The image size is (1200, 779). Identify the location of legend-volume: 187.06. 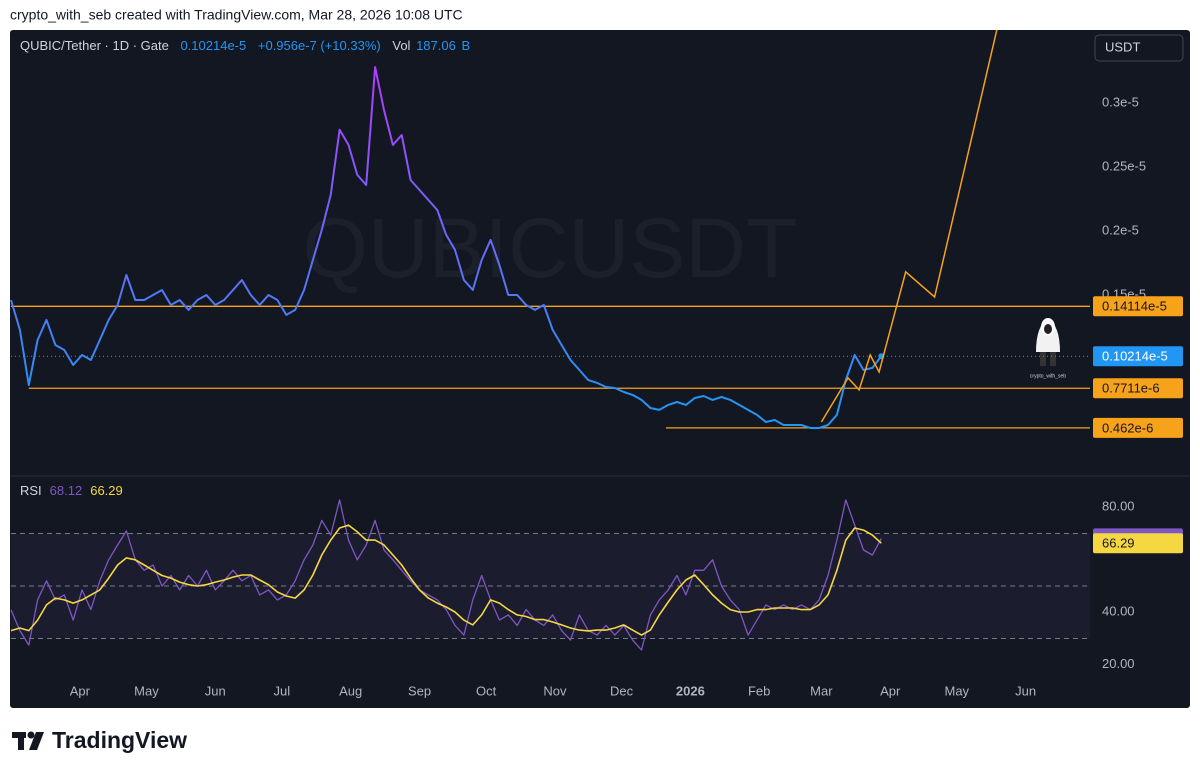
(436, 45).